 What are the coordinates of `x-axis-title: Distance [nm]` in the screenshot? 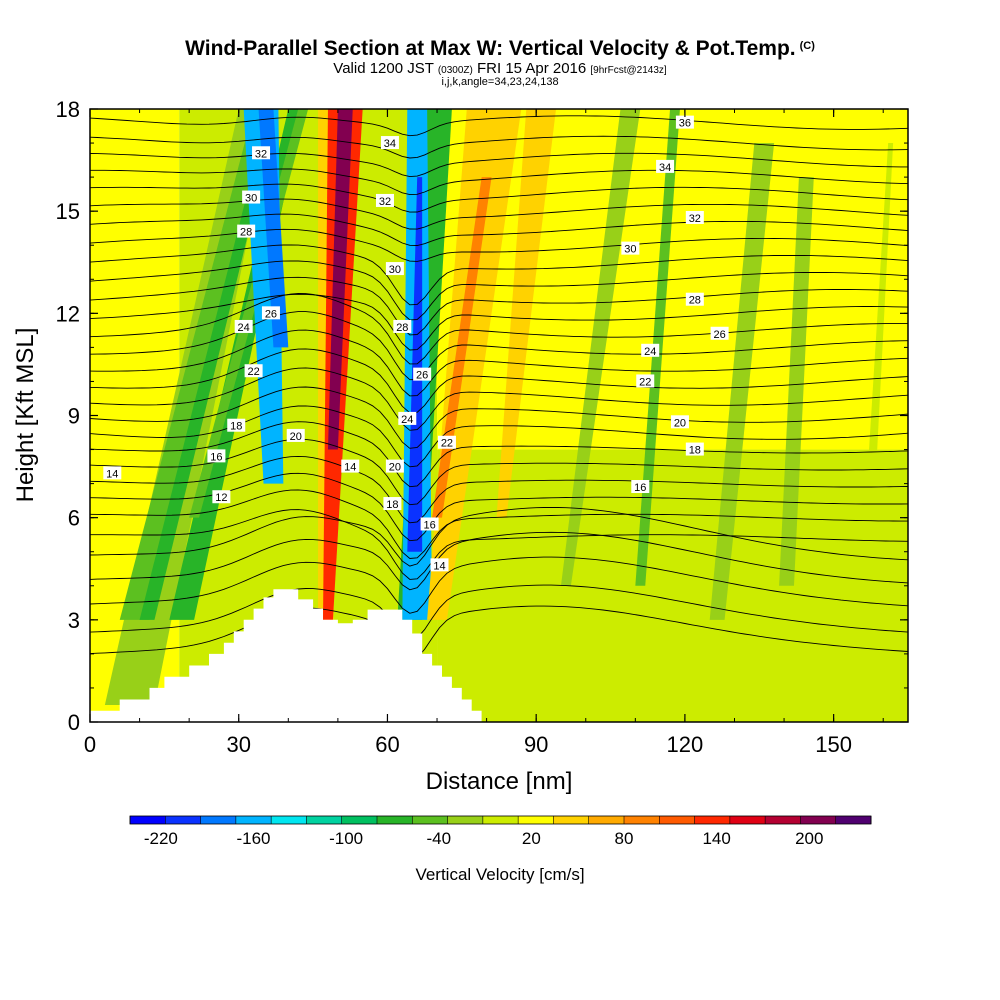 It's located at (499, 781).